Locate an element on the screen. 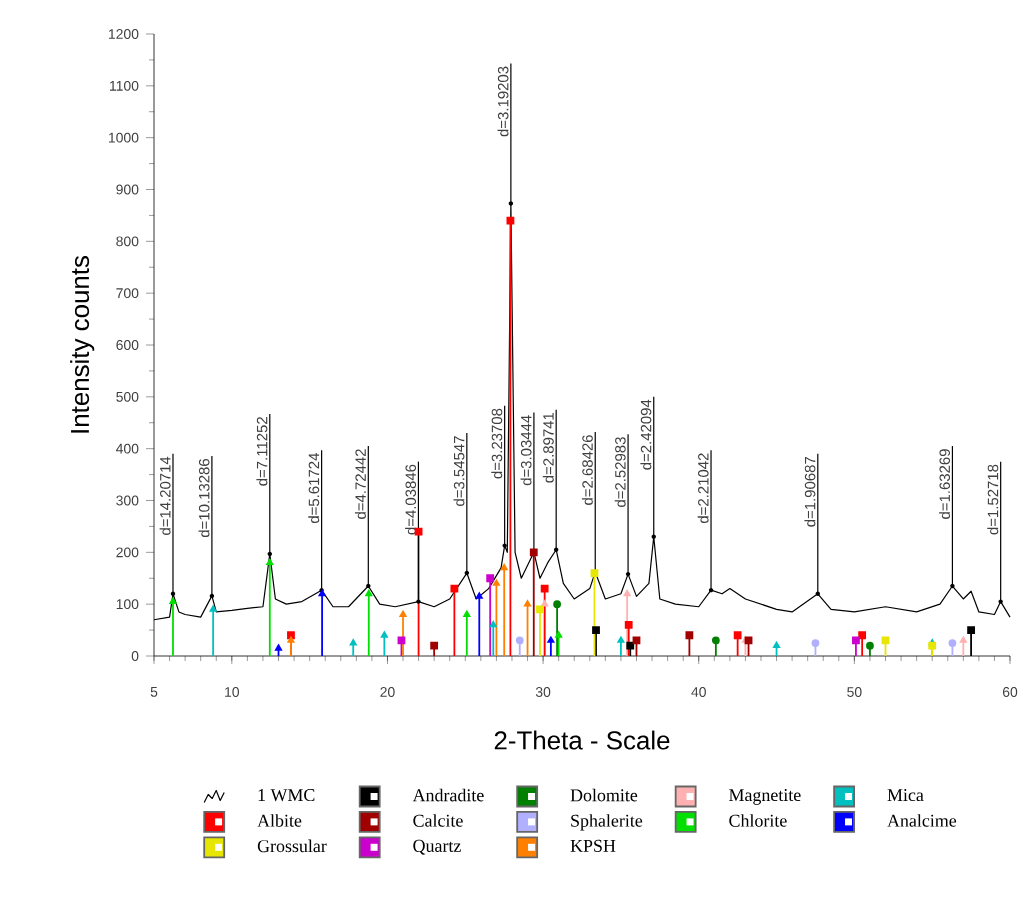 This screenshot has height=920, width=1026. legend-label: 1 WMC is located at coordinates (286, 795).